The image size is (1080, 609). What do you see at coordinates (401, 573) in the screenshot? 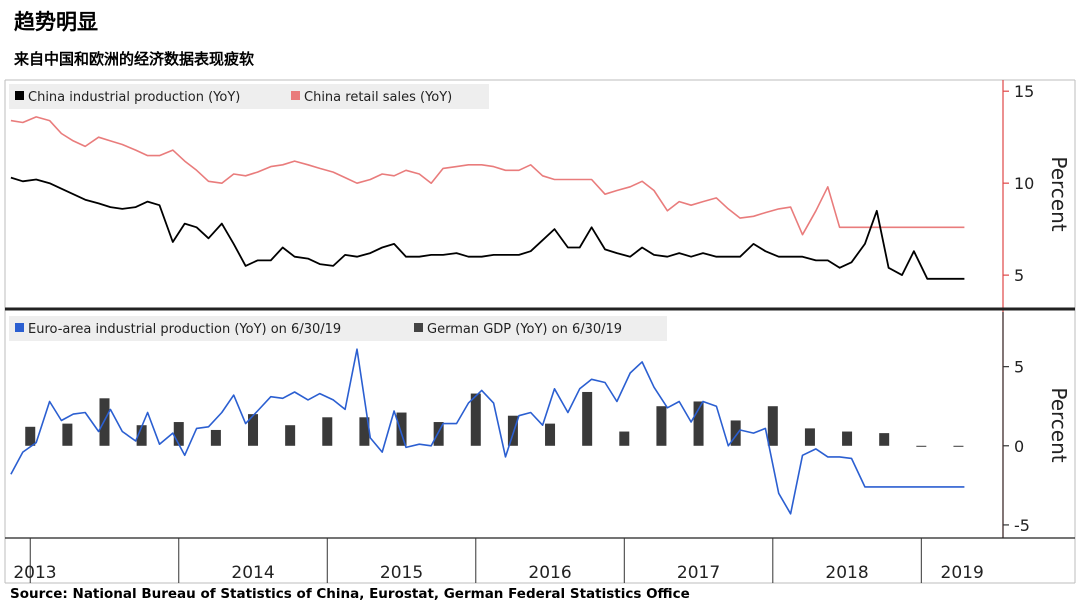
I see `x-tick-label: 2015` at bounding box center [401, 573].